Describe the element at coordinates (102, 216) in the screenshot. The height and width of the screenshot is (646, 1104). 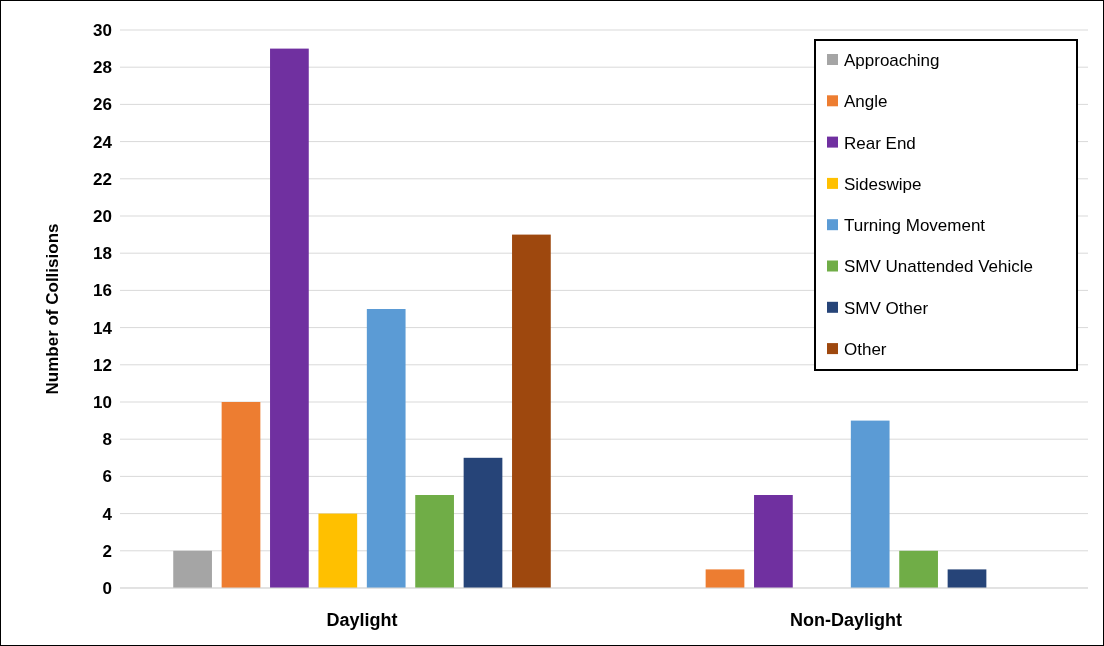
I see `y-tick-label: 20` at that location.